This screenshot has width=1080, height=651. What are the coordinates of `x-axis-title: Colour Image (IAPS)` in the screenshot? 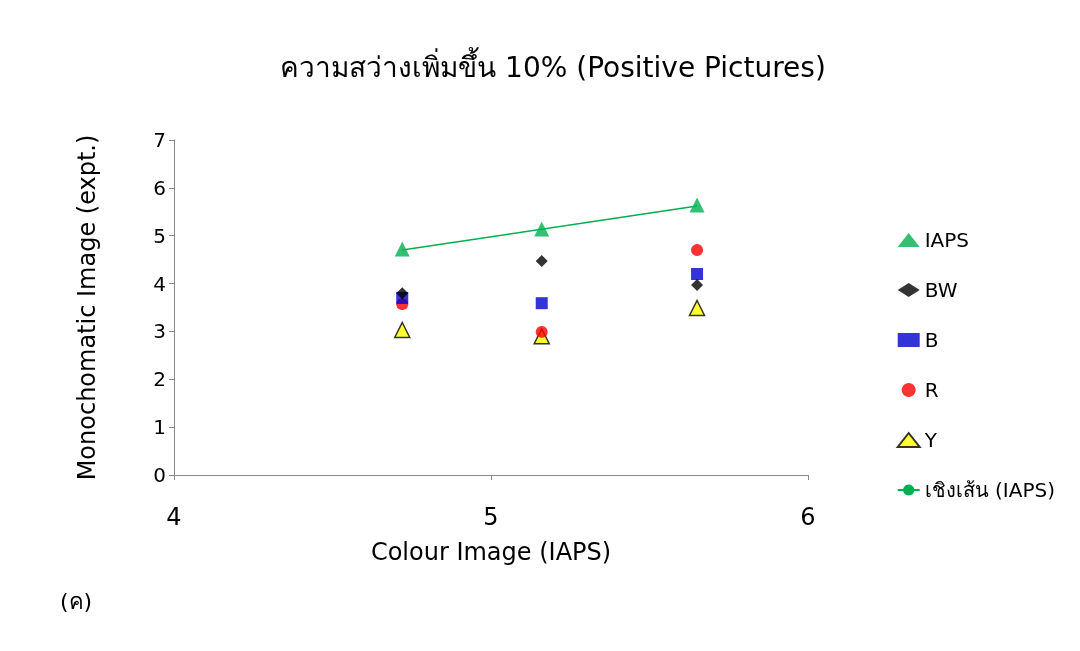 It's located at (491, 552).